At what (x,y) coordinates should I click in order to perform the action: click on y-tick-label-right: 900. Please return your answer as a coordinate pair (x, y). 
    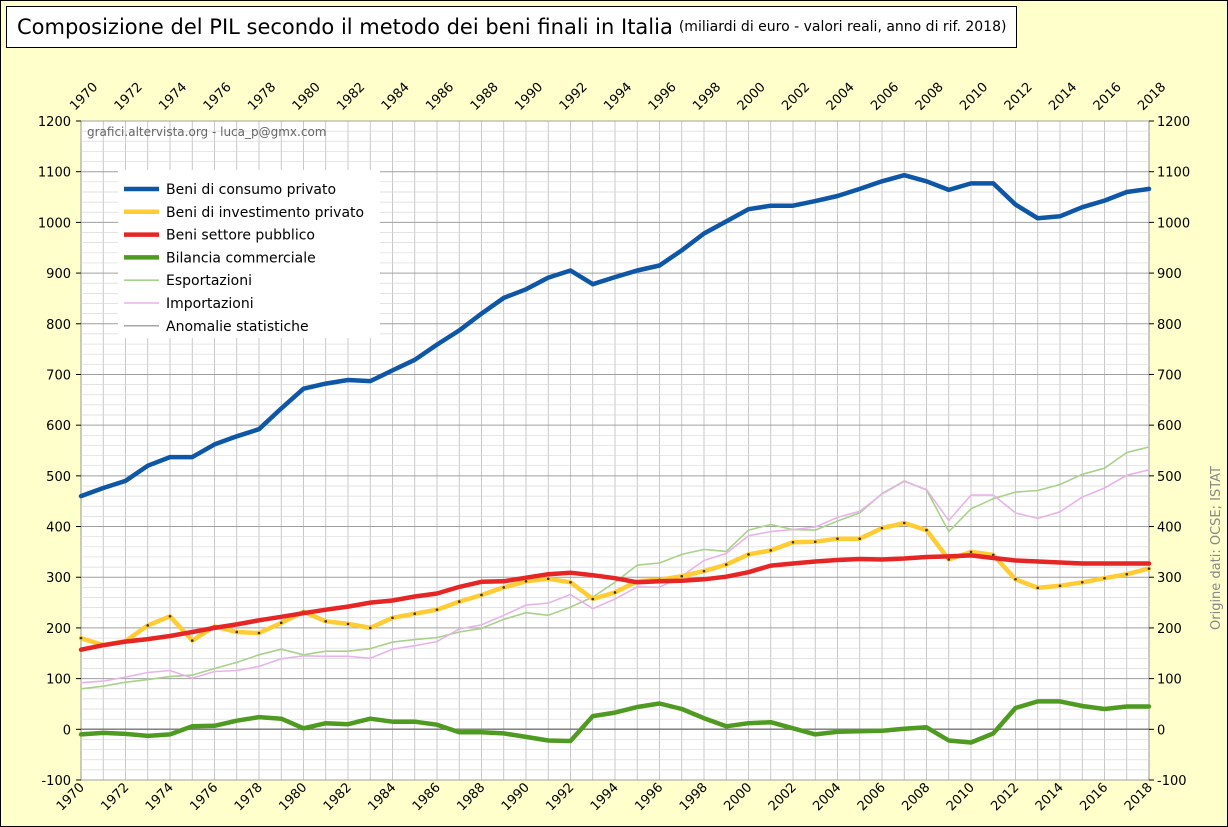
    Looking at the image, I should click on (1169, 274).